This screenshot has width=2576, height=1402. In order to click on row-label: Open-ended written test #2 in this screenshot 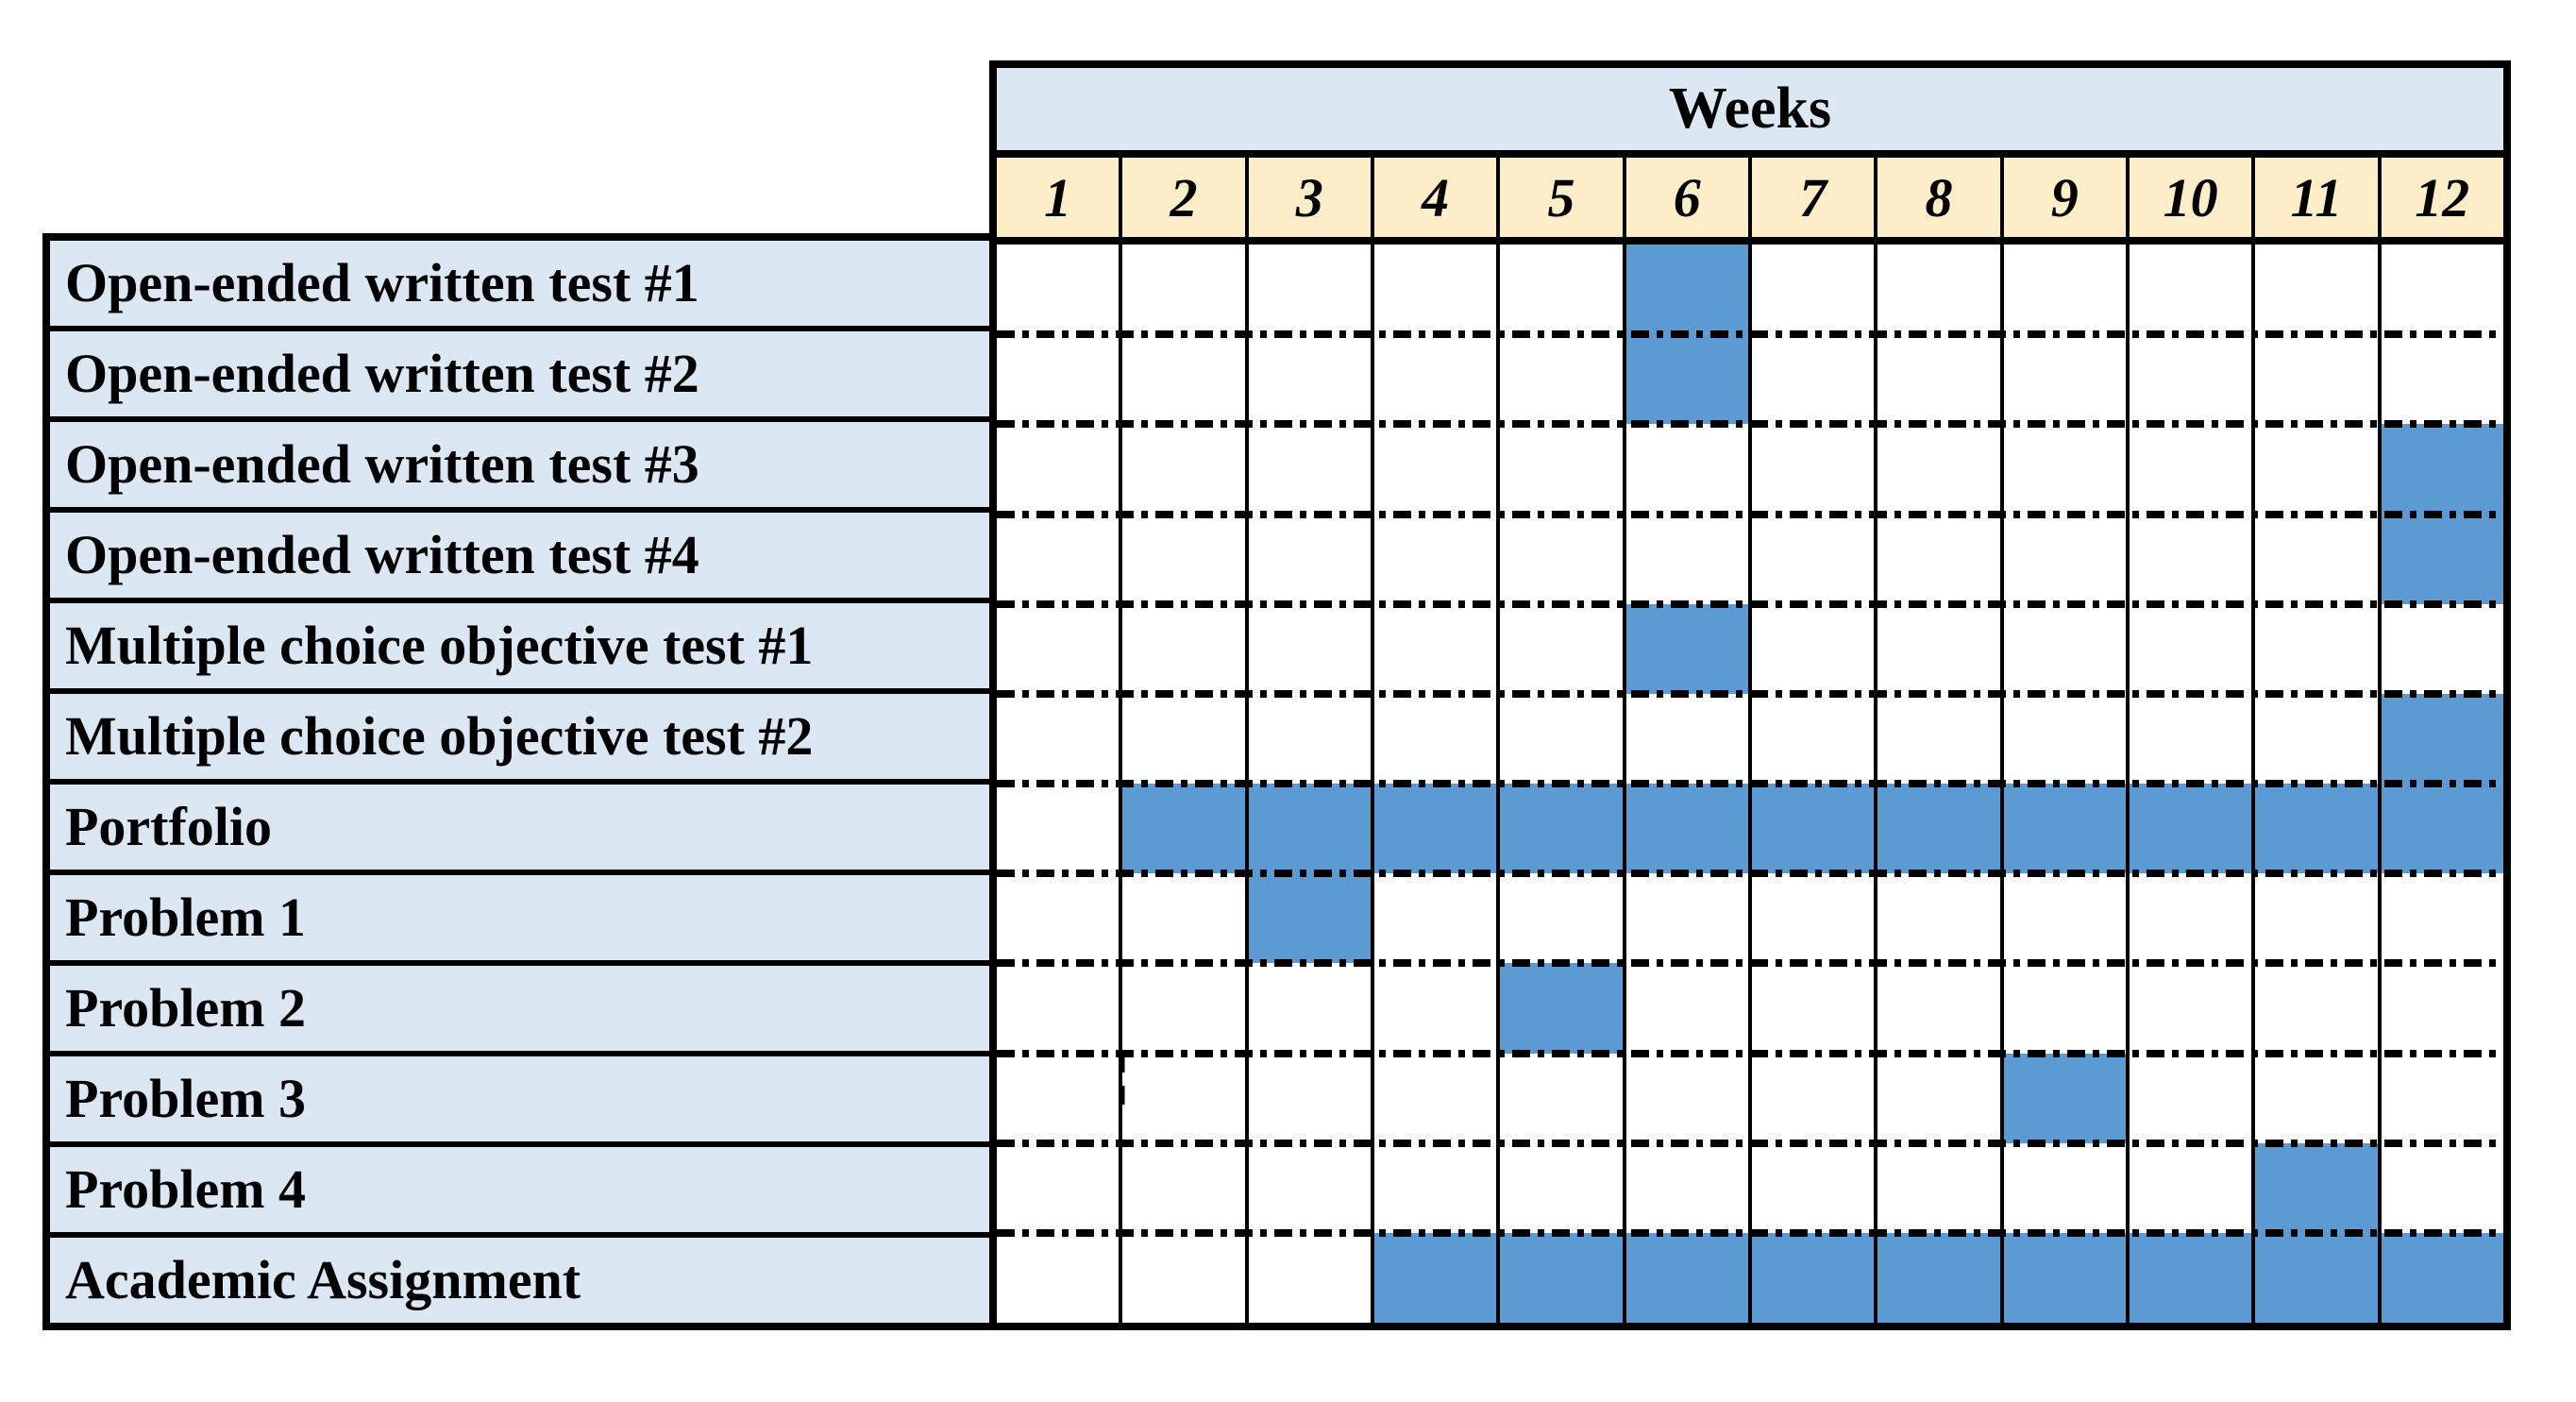, I will do `click(519, 376)`.